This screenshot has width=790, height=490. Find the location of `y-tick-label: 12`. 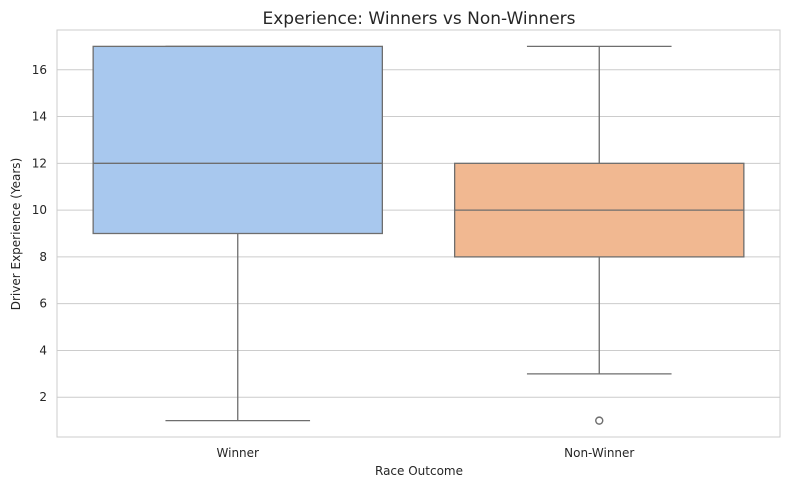

y-tick-label: 12 is located at coordinates (39, 163).